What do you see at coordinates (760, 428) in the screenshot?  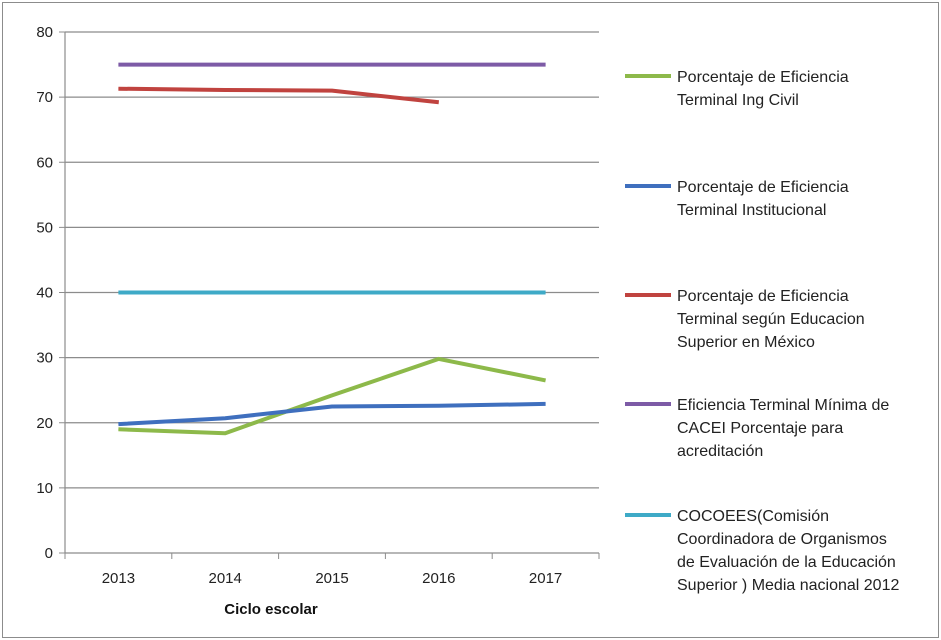 I see `legend-label: CACEI Porcentaje para` at bounding box center [760, 428].